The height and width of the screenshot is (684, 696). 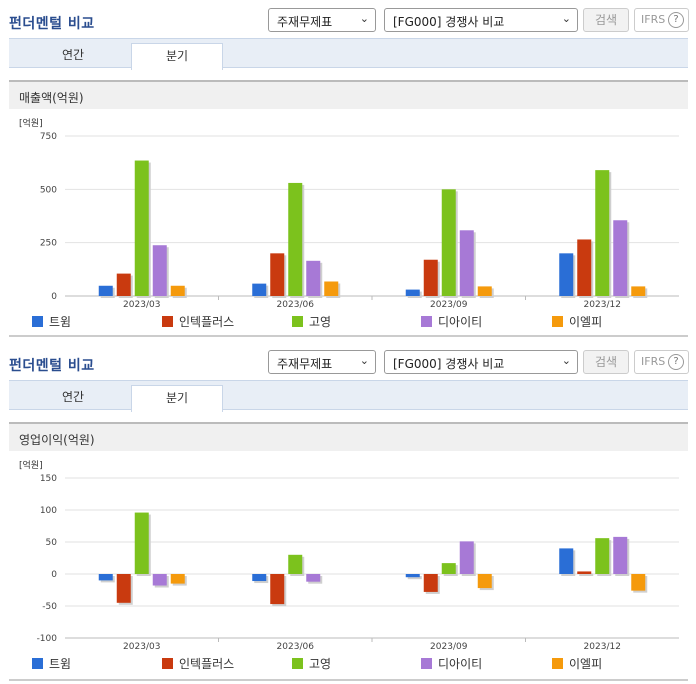 What do you see at coordinates (47, 639) in the screenshot?
I see `y-tick-label: -100` at bounding box center [47, 639].